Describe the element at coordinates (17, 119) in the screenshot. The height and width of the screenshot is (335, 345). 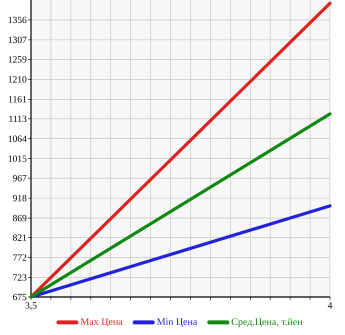
I see `y-tick-label: 1113` at that location.